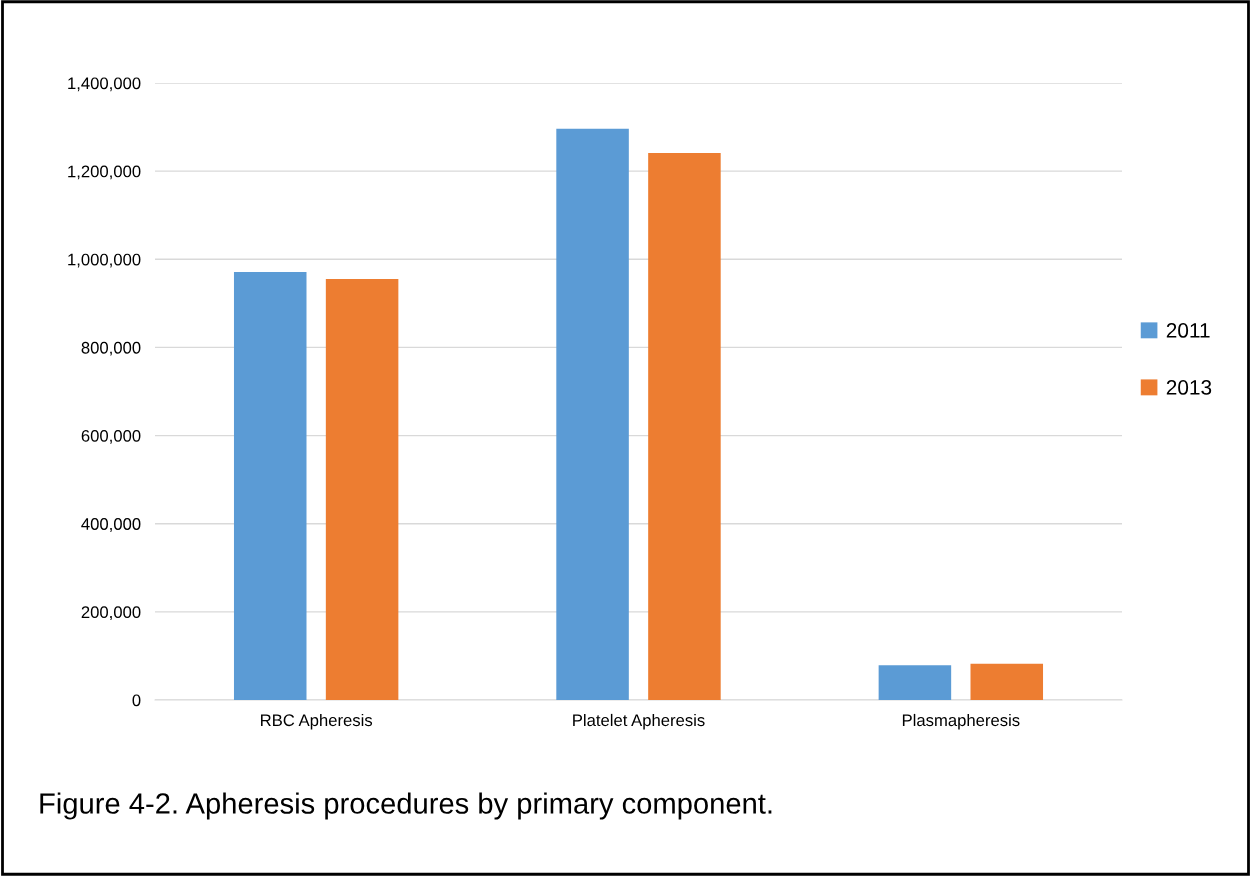  Describe the element at coordinates (406, 806) in the screenshot. I see `caption: Figure 4-2. Apheresis procedures by primary component.` at that location.